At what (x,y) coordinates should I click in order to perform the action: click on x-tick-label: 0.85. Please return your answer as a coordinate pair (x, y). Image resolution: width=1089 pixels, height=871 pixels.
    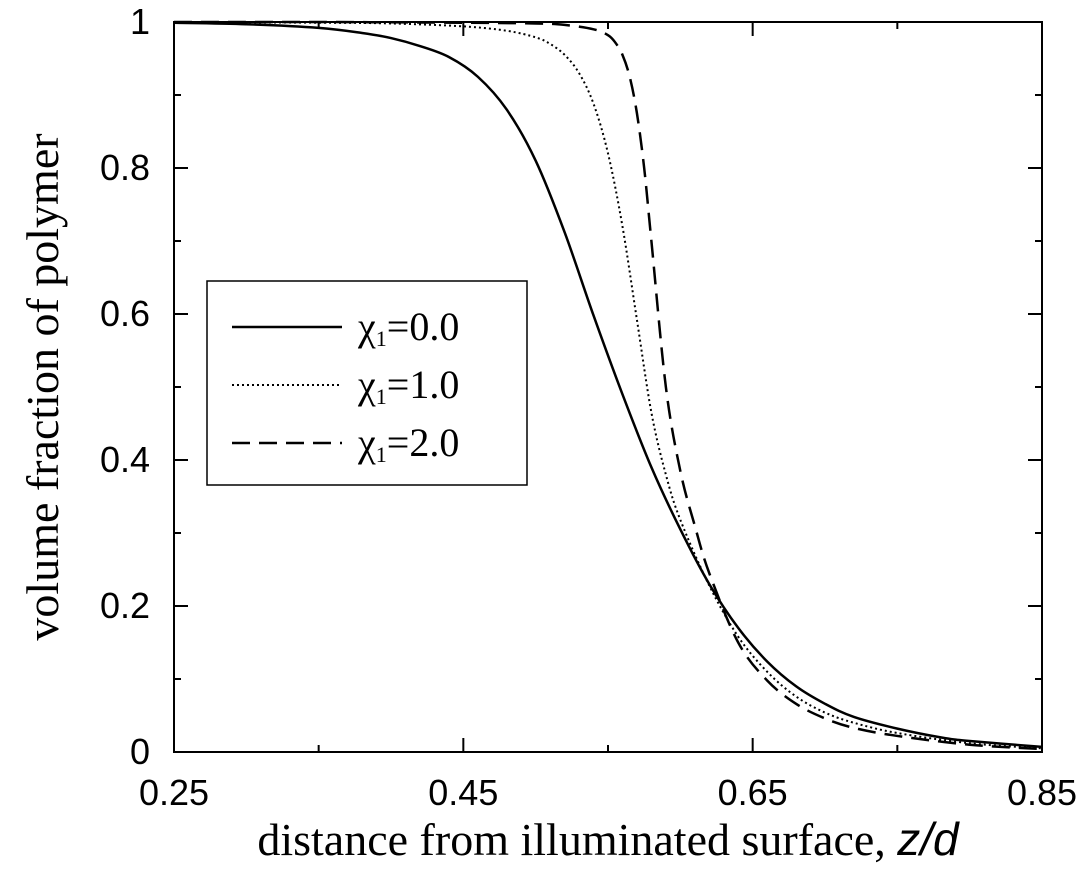
    Looking at the image, I should click on (1042, 792).